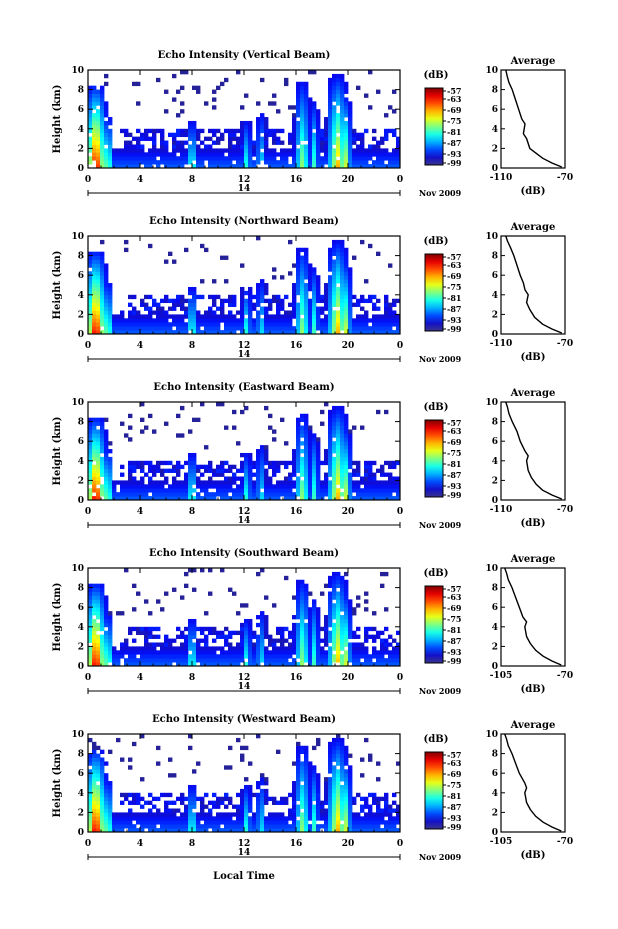 The image size is (618, 929). I want to click on x-tick-label: 8, so click(192, 346).